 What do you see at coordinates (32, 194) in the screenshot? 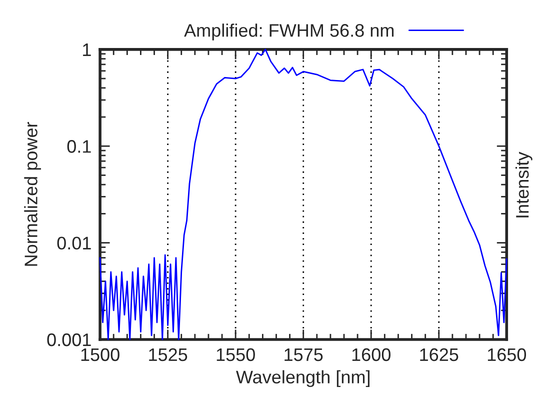
I see `y-axis-title: Normalized power` at bounding box center [32, 194].